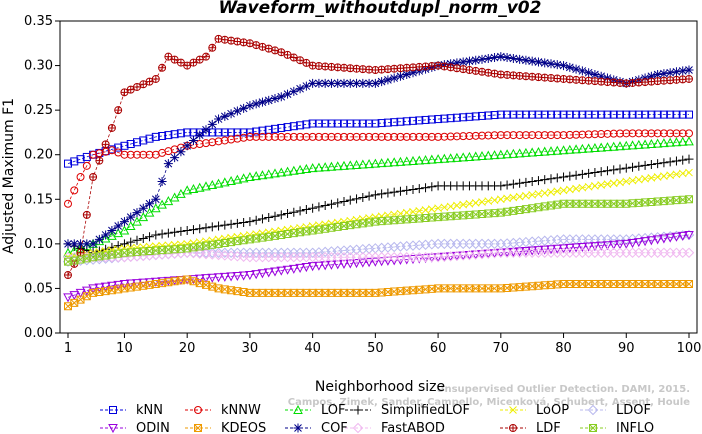 The height and width of the screenshot is (434, 702). Describe the element at coordinates (378, 248) in the screenshot. I see `series-line-ldof` at that location.